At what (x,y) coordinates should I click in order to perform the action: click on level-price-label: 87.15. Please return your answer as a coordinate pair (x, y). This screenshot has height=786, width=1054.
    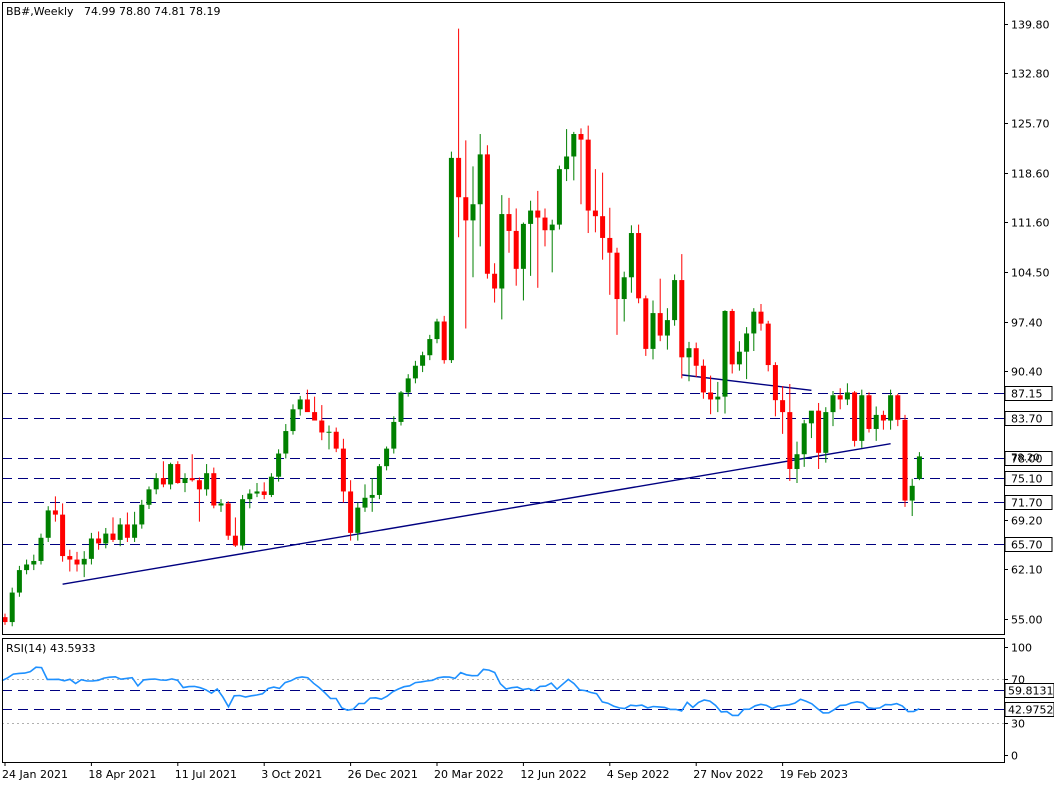
    Looking at the image, I should click on (1027, 394).